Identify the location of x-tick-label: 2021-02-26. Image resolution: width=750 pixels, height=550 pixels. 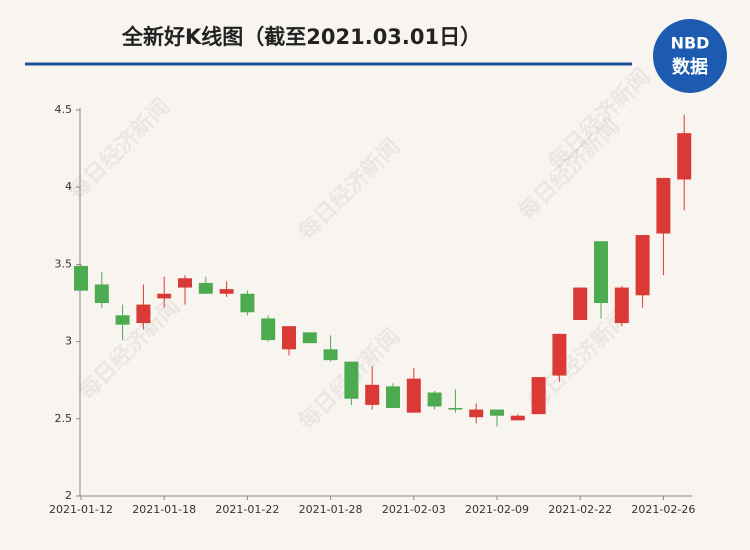
(663, 509).